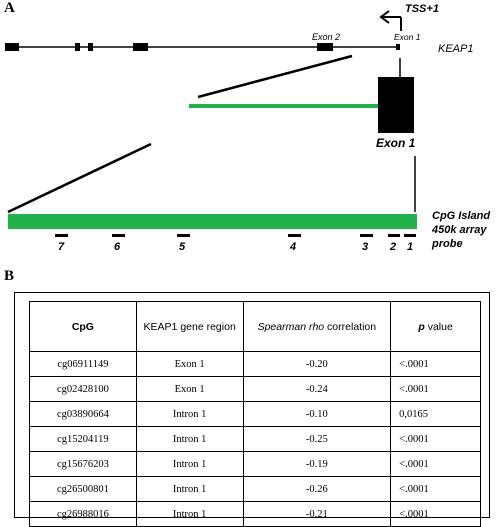 This screenshot has height=527, width=500. Describe the element at coordinates (398, 47) in the screenshot. I see `exon1-block-small` at that location.